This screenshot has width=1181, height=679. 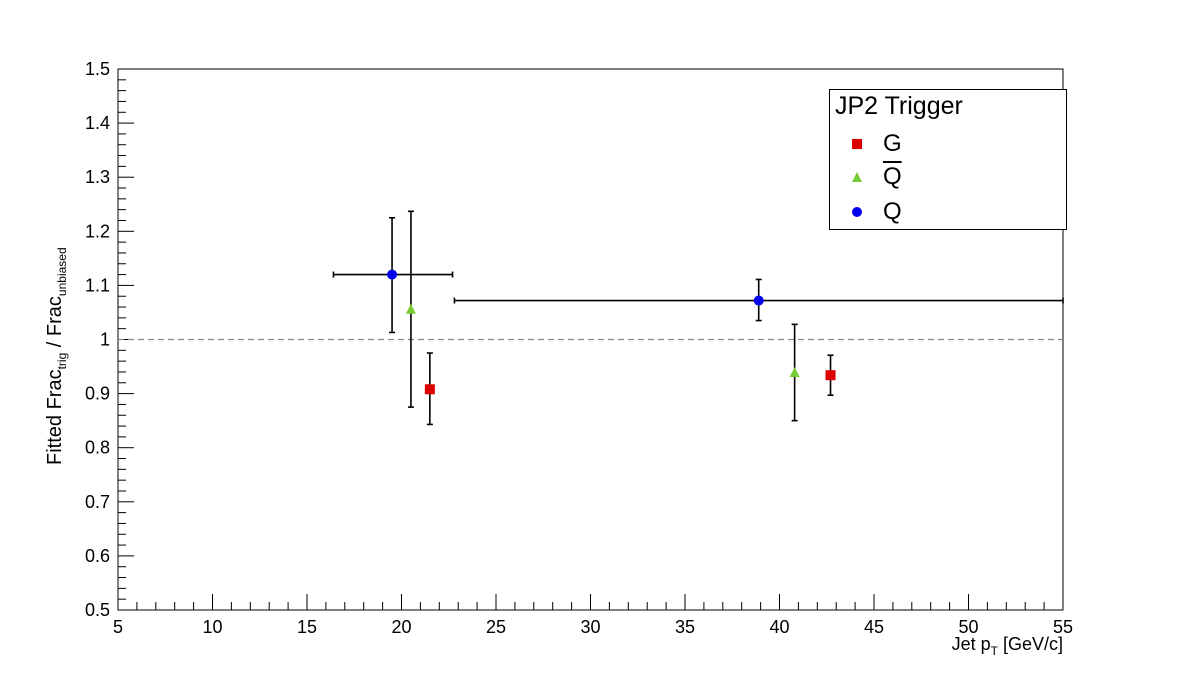 I want to click on x-tick-label: 40, so click(x=779, y=627).